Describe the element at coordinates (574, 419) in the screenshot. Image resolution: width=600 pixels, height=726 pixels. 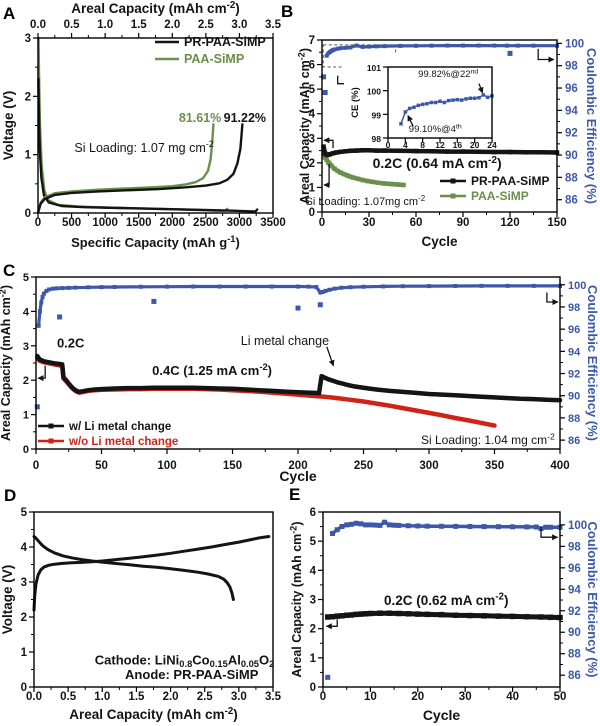
I see `svg-text: 88` at that location.